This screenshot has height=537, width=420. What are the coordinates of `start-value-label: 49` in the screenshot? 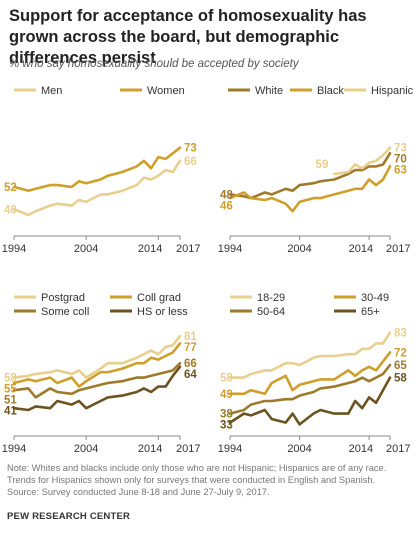 It's located at (226, 395).